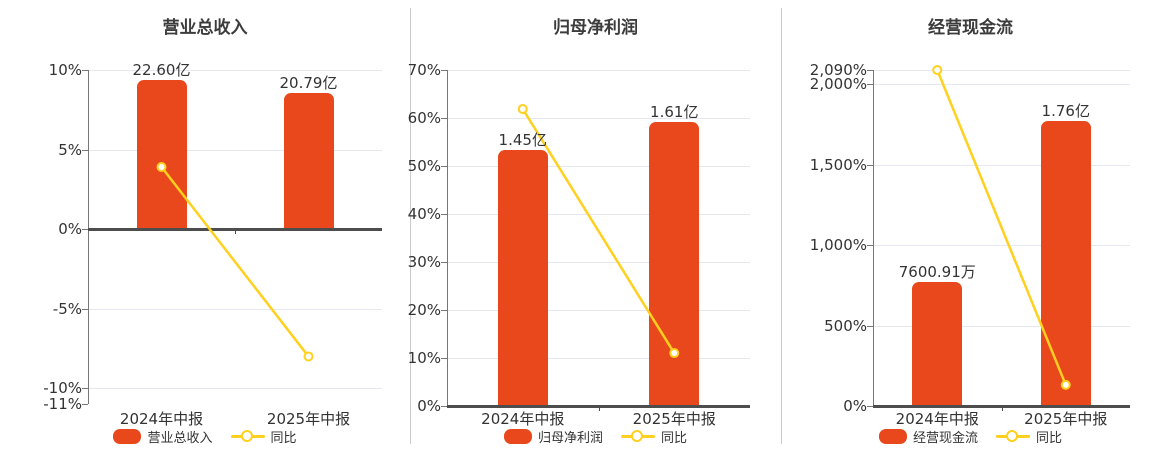 The height and width of the screenshot is (450, 1160). Describe the element at coordinates (70, 149) in the screenshot. I see `y-tick-label: 5%` at that location.